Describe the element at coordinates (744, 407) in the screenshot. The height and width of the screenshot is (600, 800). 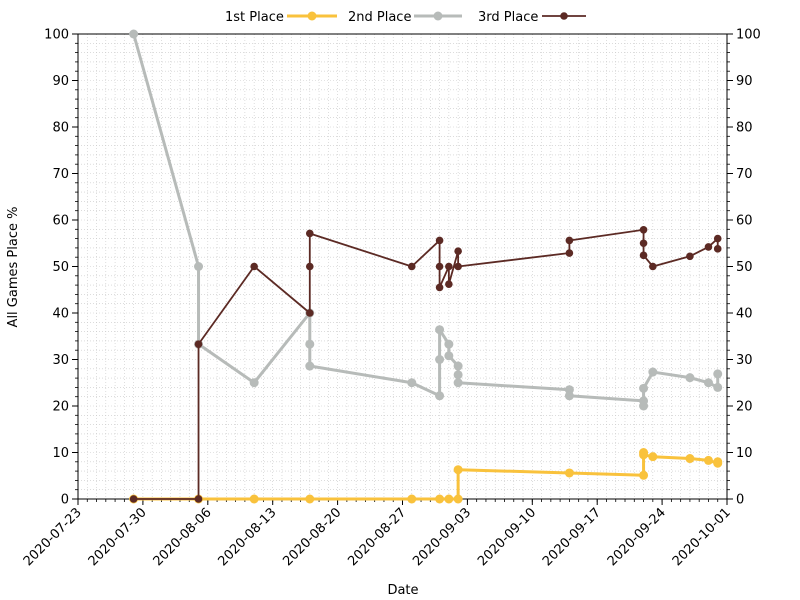
I see `y-tick-label-right: 20` at that location.